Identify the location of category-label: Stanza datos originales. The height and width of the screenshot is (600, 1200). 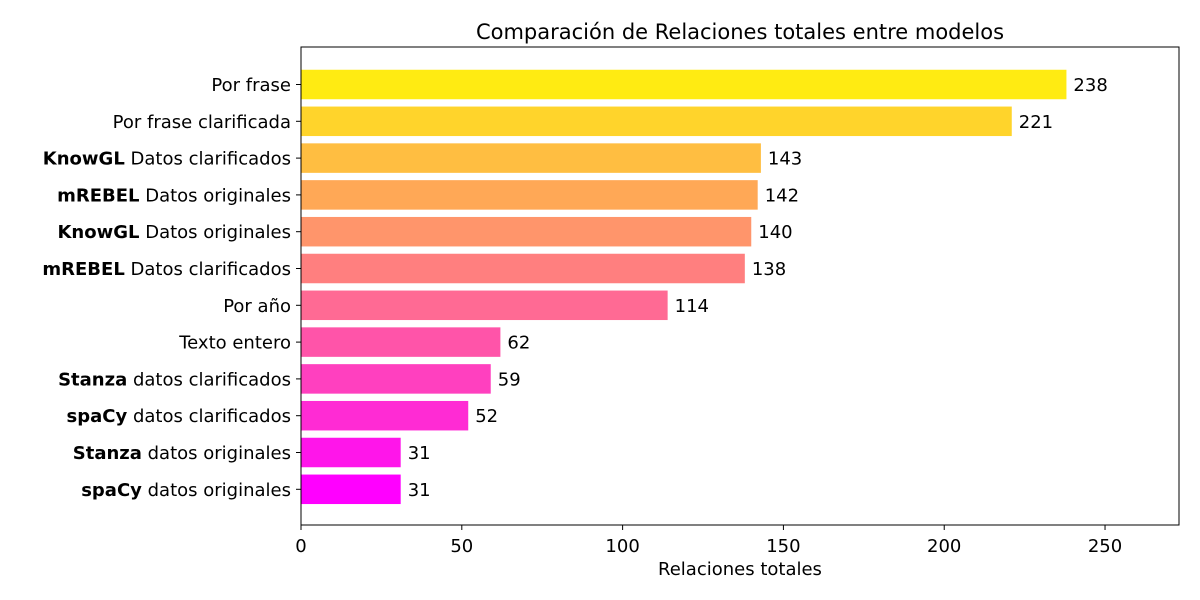
(182, 453).